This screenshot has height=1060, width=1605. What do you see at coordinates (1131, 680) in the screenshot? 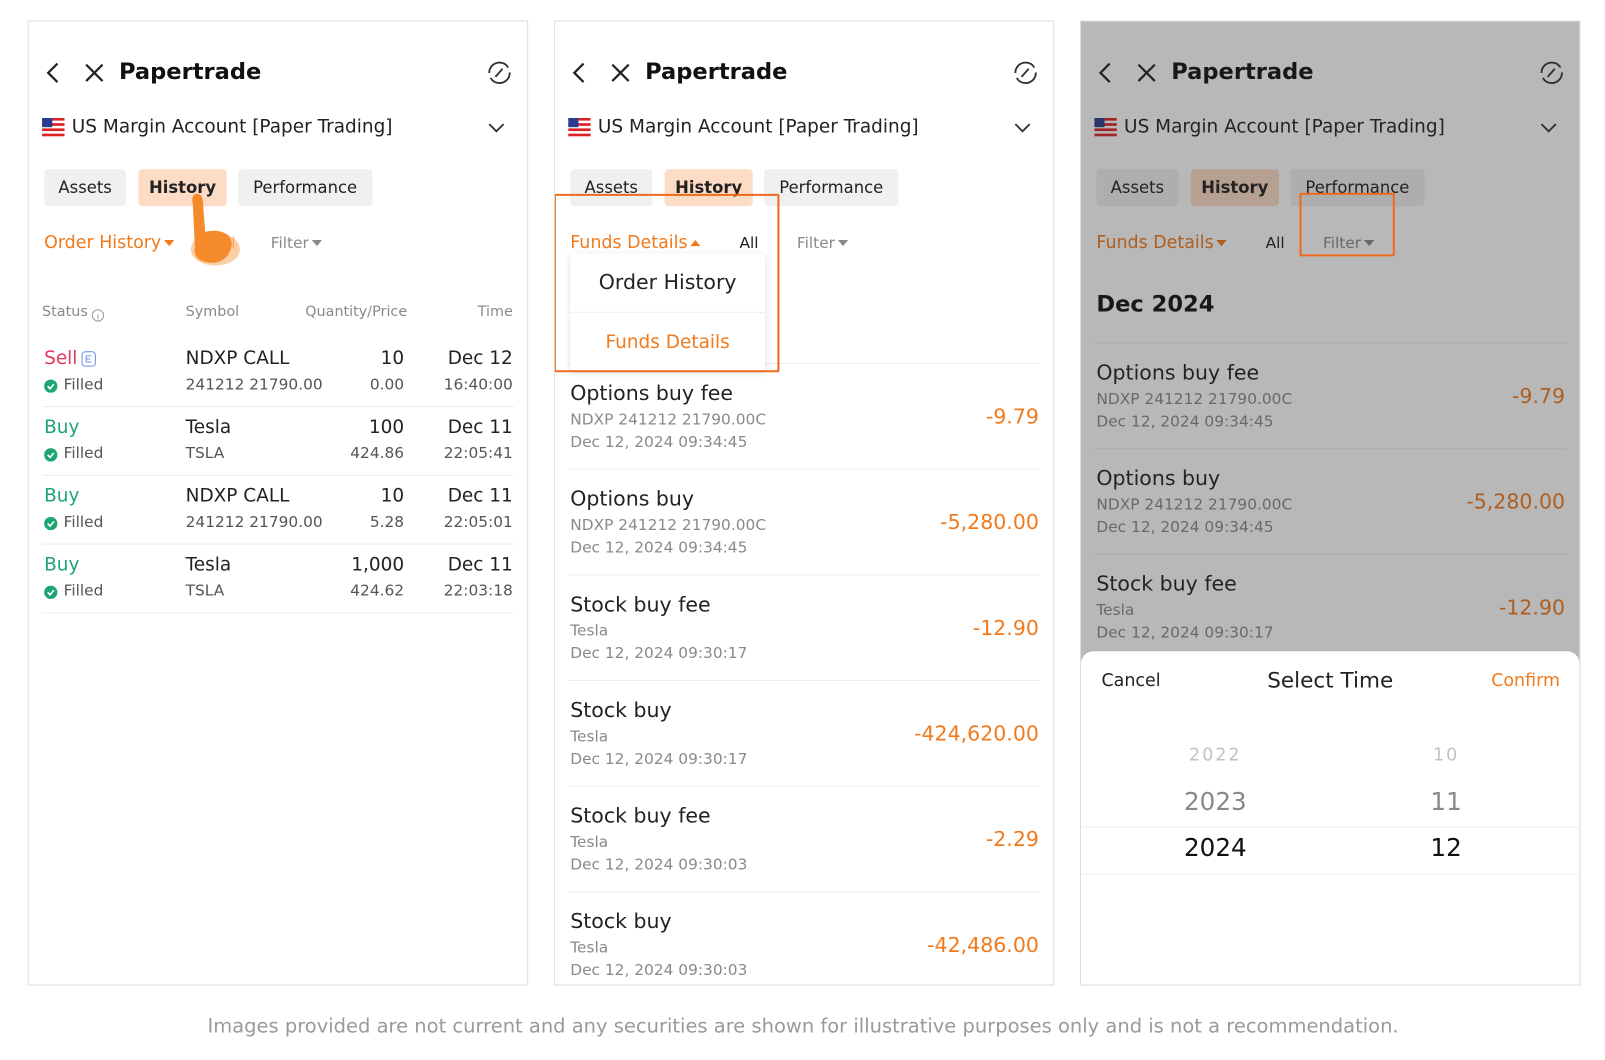
I see `cancel-button: Cancel` at bounding box center [1131, 680].